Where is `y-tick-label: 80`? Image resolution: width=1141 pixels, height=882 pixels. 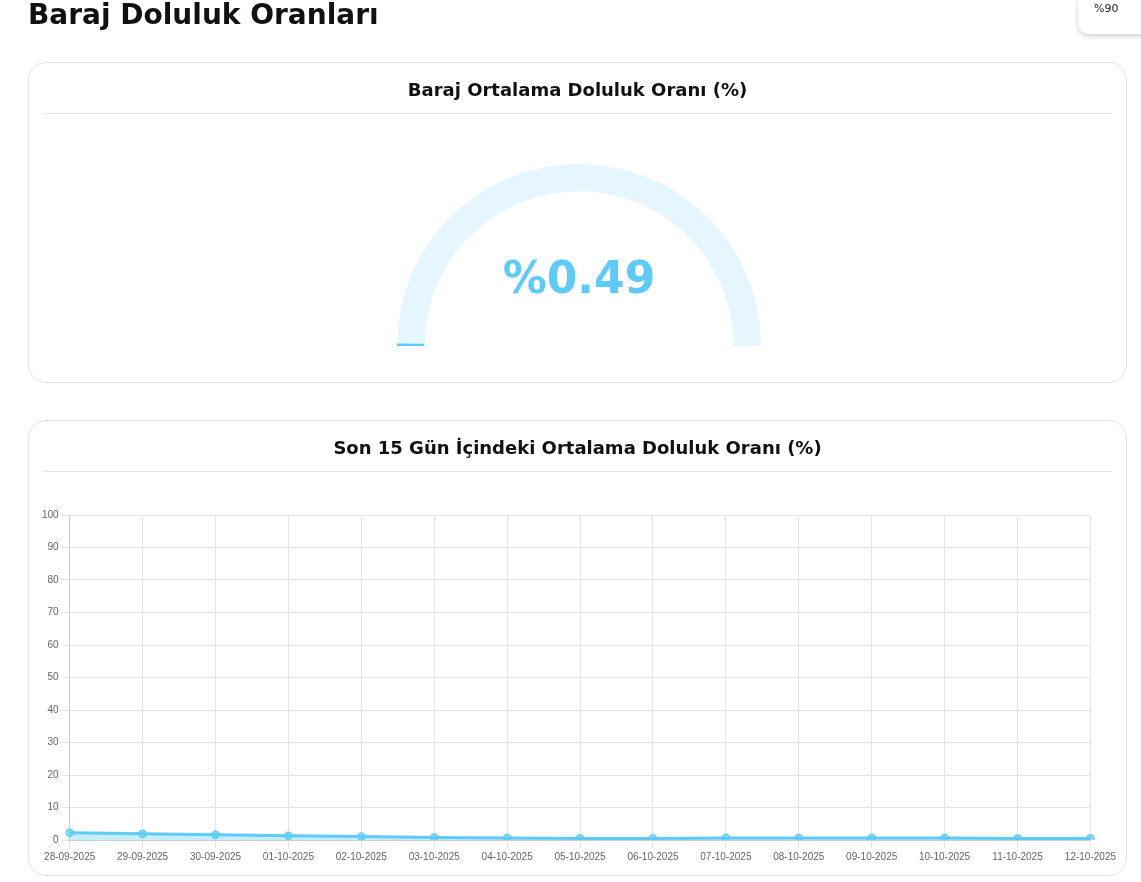 y-tick-label: 80 is located at coordinates (53, 579).